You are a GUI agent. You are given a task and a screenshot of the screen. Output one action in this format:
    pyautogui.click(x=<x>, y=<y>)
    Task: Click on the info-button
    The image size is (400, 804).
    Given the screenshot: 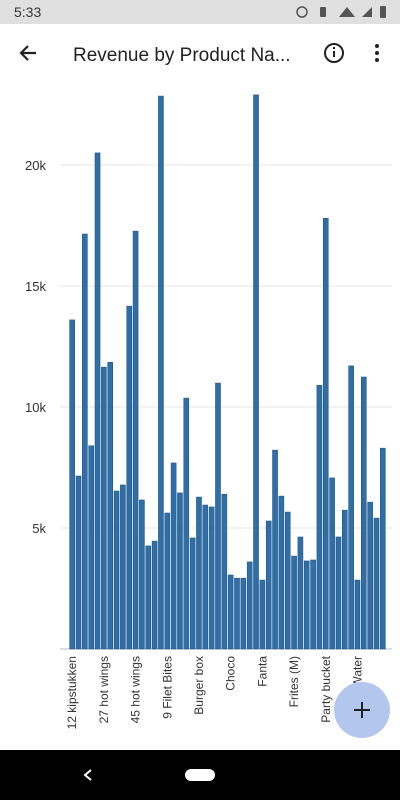 What is the action you would take?
    pyautogui.click(x=334, y=53)
    